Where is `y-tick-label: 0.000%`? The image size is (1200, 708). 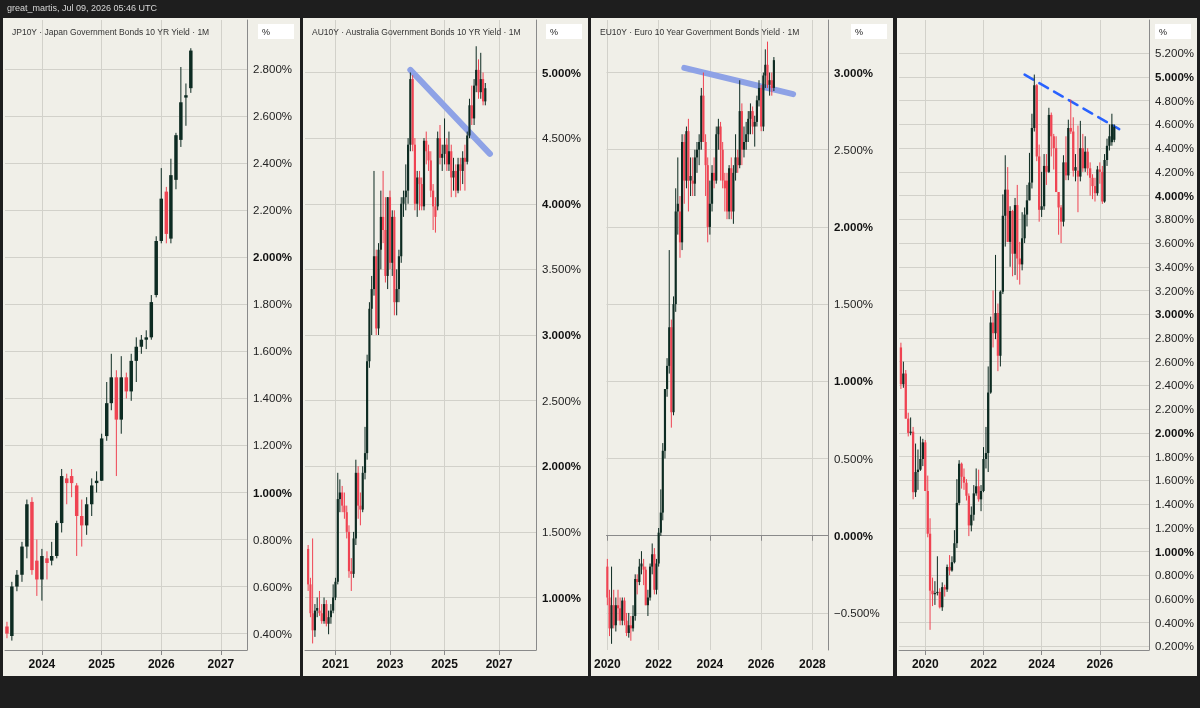
y-tick-label: 0.000% is located at coordinates (854, 535).